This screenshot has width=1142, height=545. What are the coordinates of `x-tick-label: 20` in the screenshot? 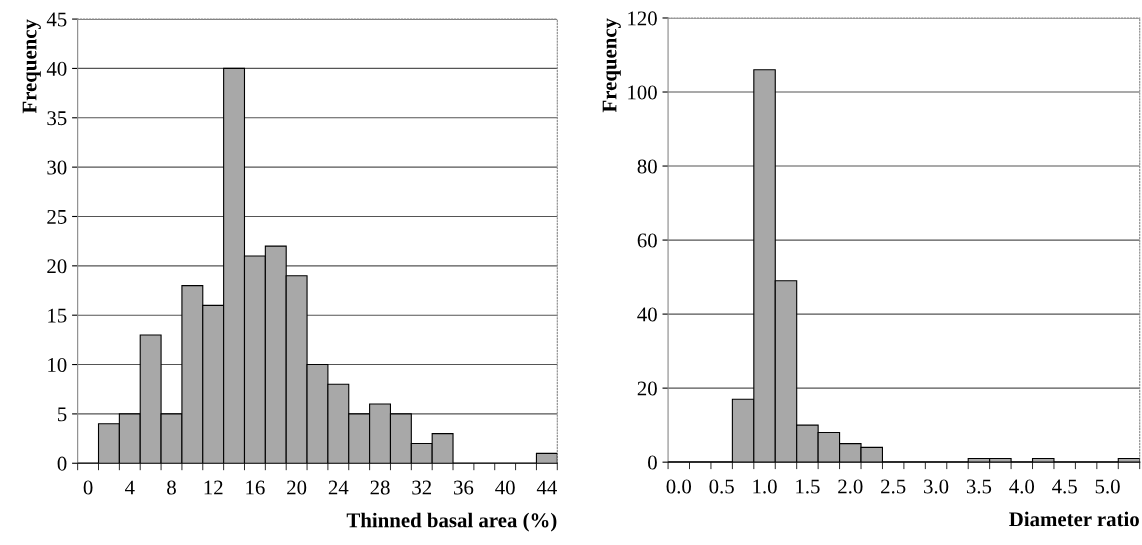 It's located at (297, 487).